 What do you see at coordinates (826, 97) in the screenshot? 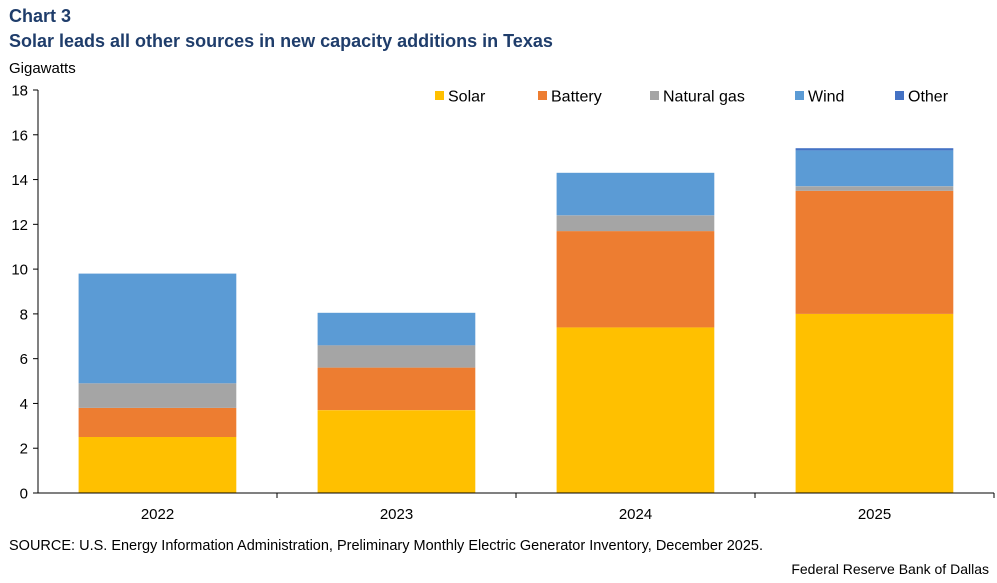
I see `legend-label-wind: Wind` at bounding box center [826, 97].